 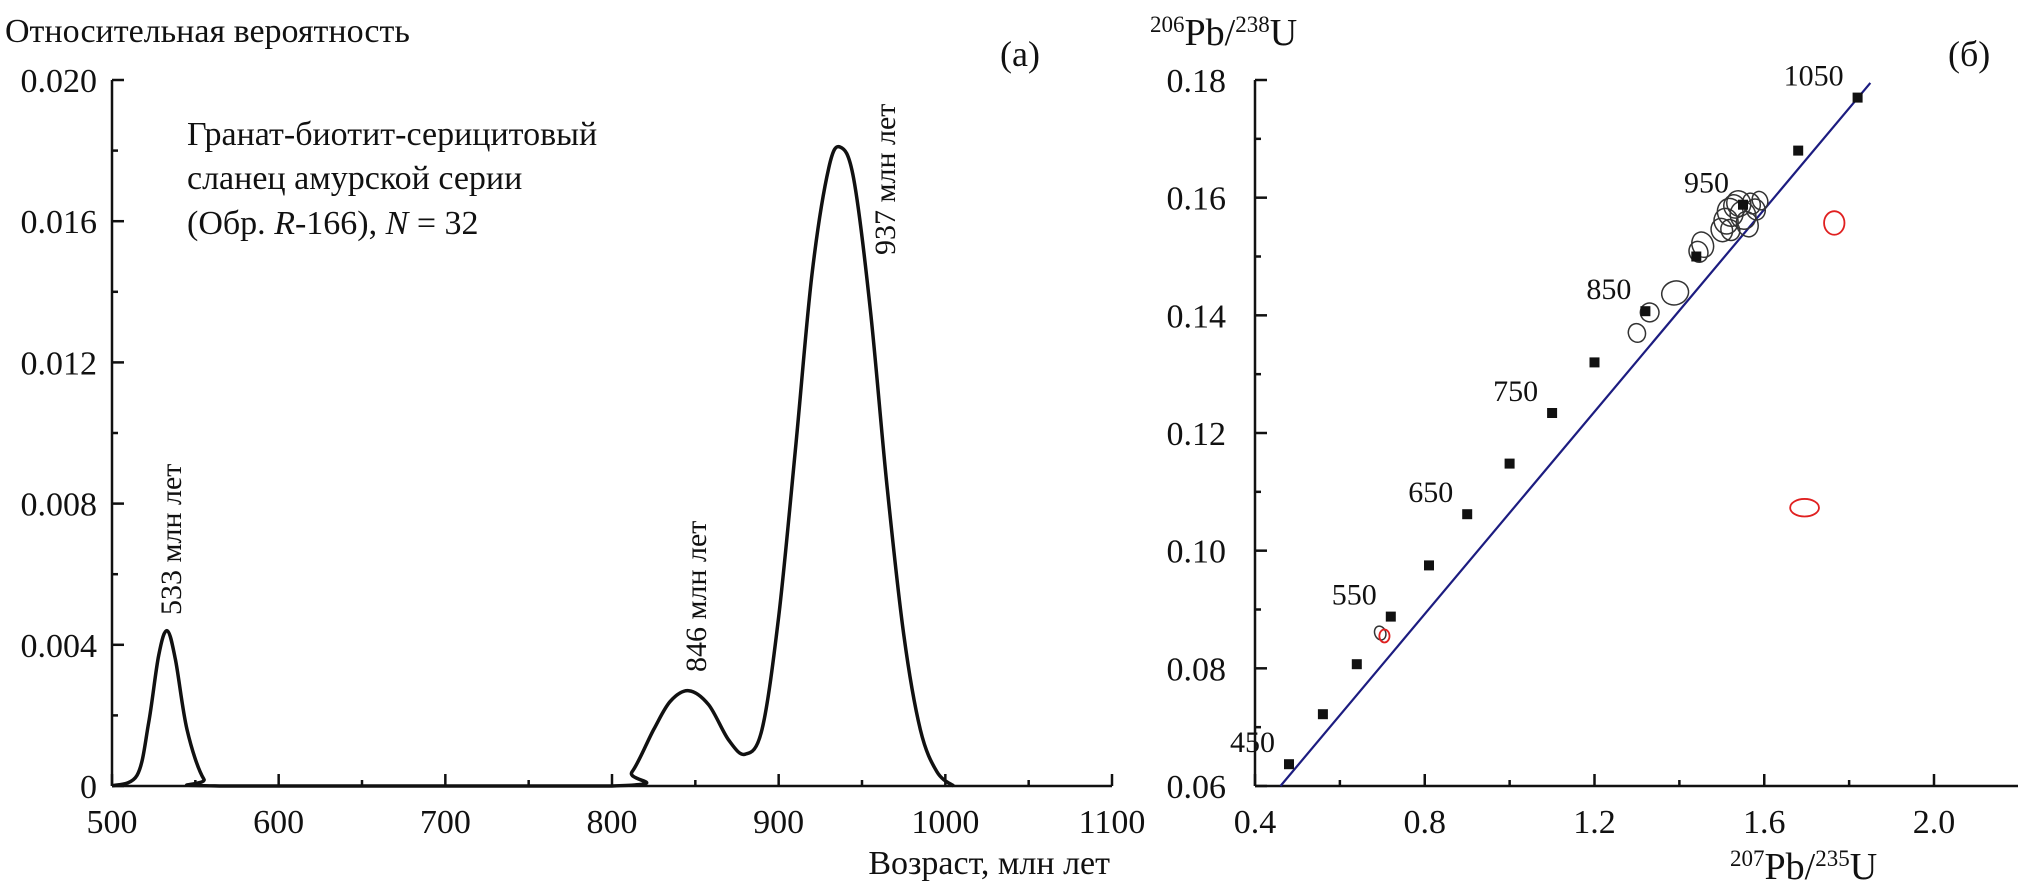 I want to click on panel-a-x-tick-label: 600, so click(x=278, y=822).